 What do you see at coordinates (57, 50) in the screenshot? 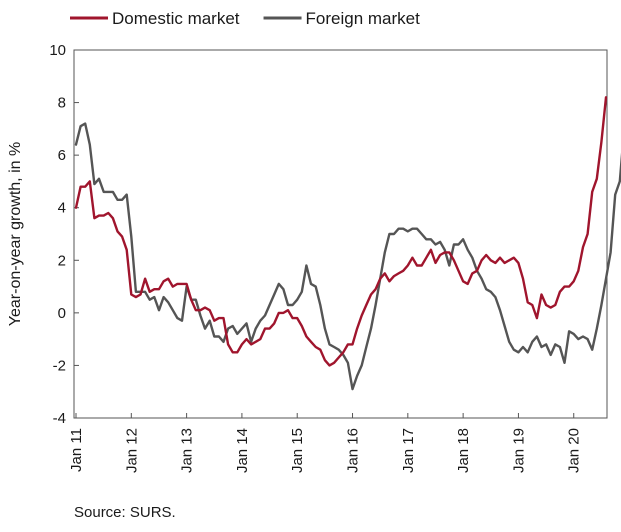
I see `y-tick-label: 10` at bounding box center [57, 50].